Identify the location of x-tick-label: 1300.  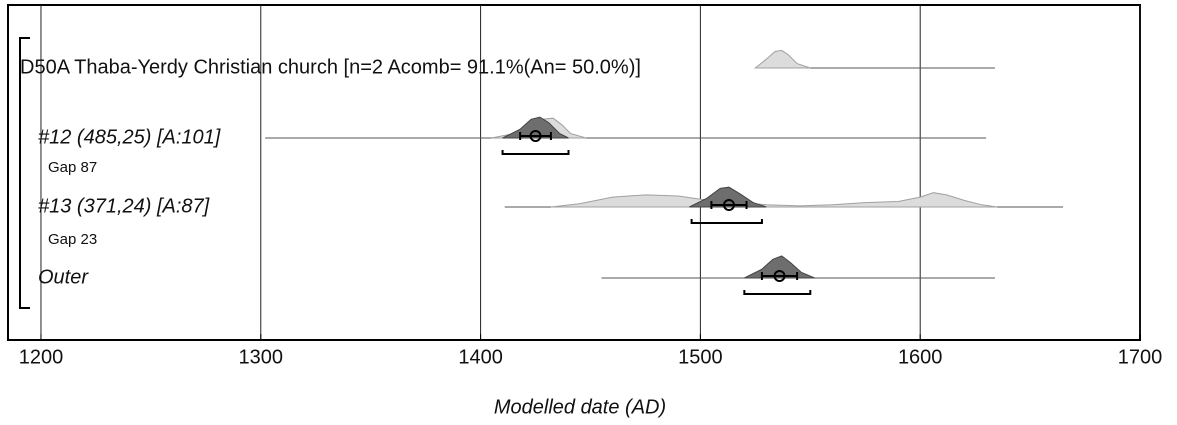
(261, 357).